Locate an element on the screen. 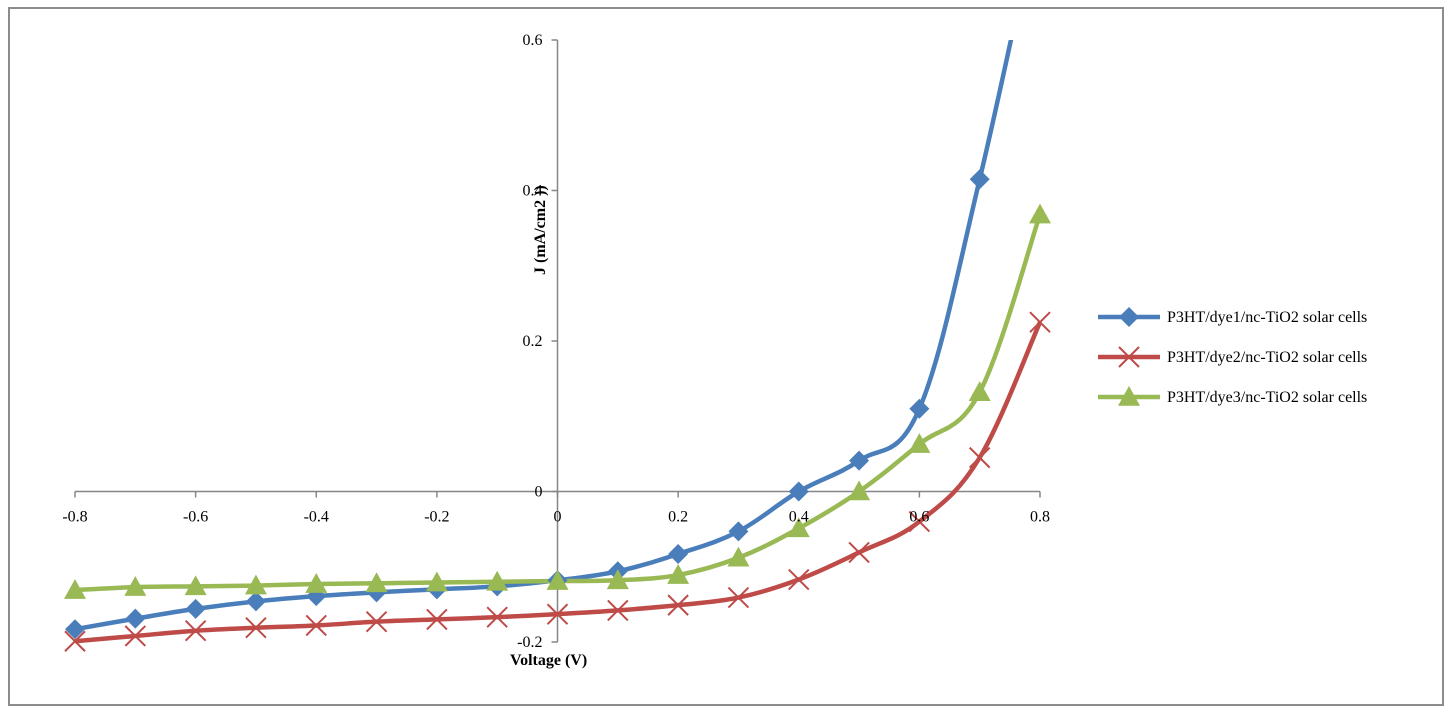 This screenshot has width=1454, height=713. x-tick-label: 0.2 is located at coordinates (678, 517).